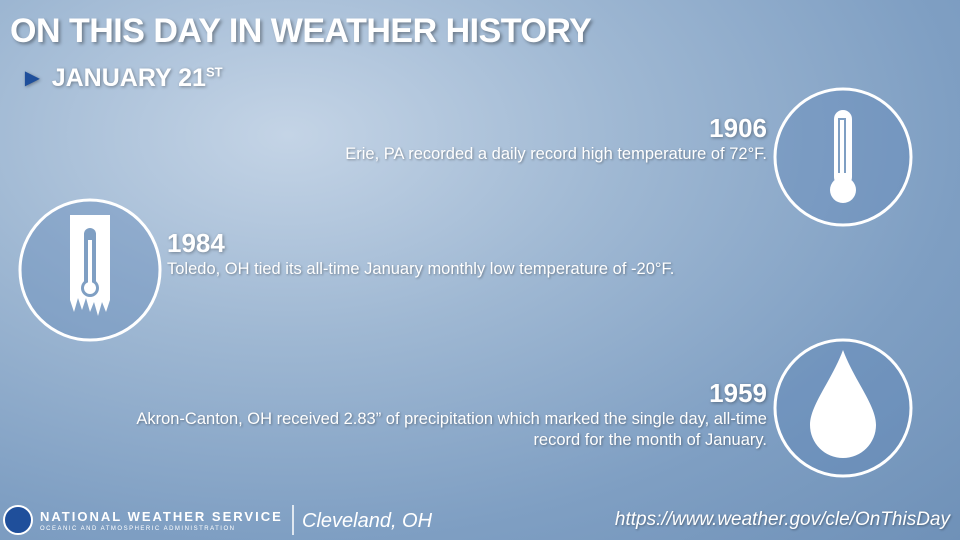 The height and width of the screenshot is (540, 960). I want to click on office: Cleveland, OH, so click(367, 521).